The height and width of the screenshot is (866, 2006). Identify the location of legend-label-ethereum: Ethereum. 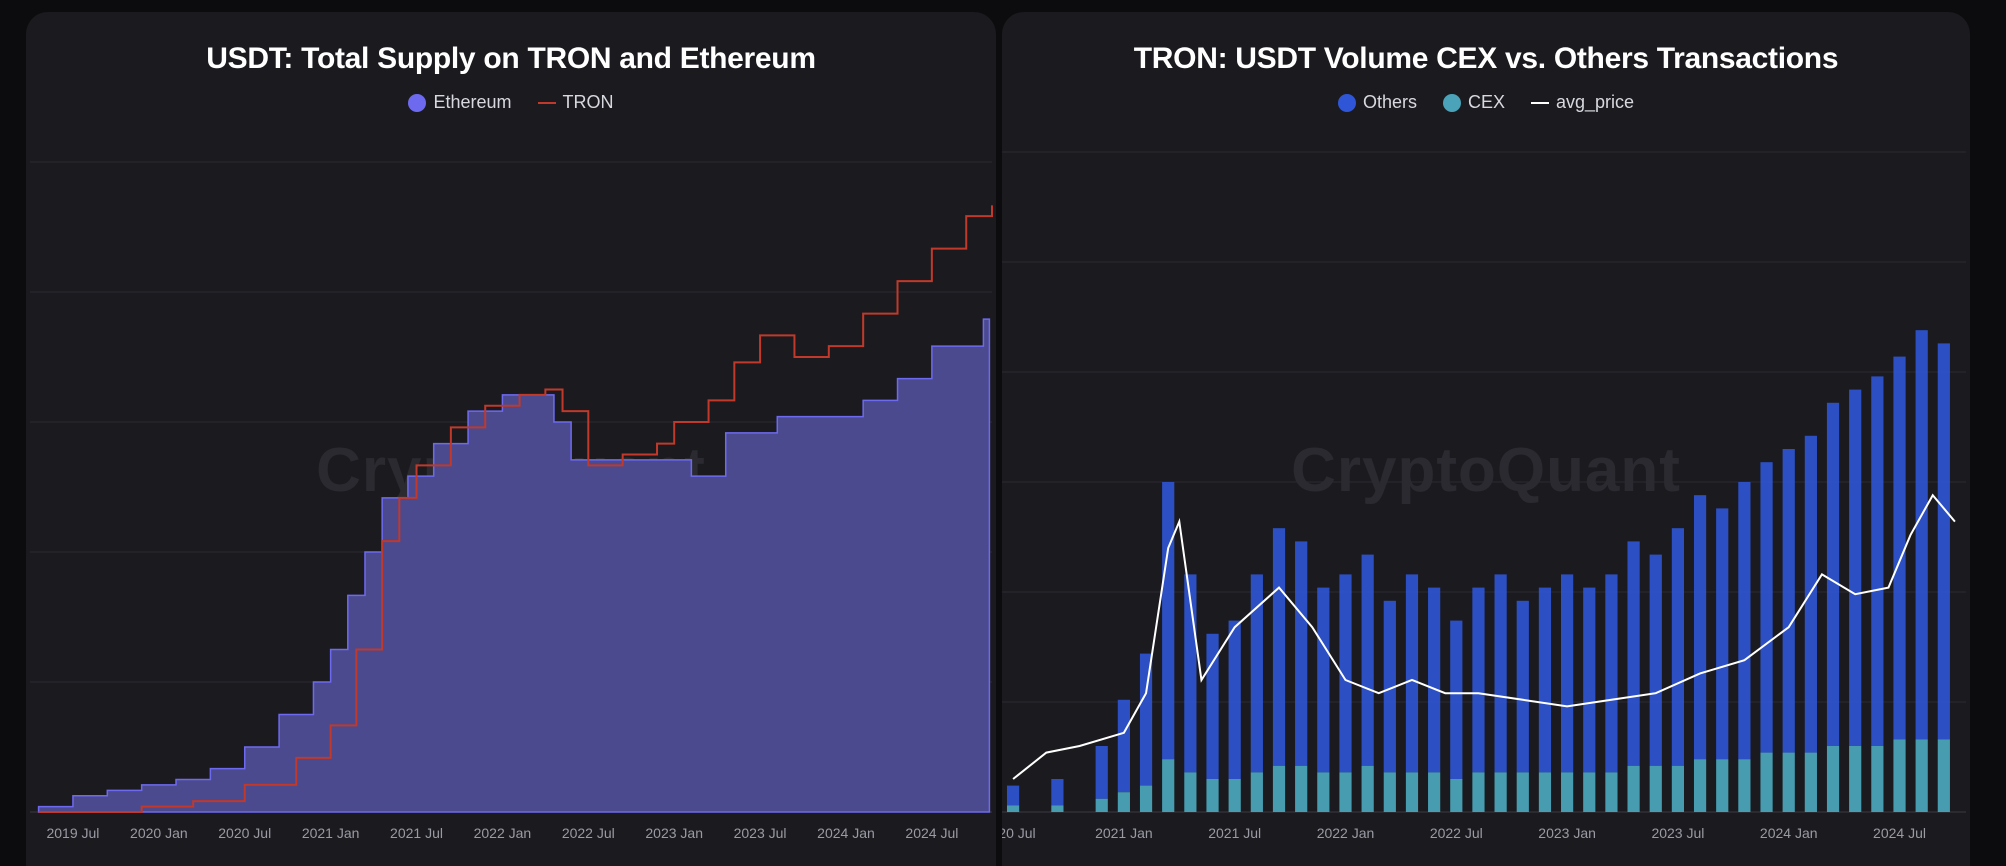
(472, 102).